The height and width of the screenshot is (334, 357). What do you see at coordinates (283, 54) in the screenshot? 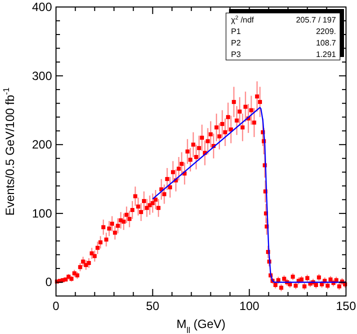
I see `text: P3 1.291` at bounding box center [283, 54].